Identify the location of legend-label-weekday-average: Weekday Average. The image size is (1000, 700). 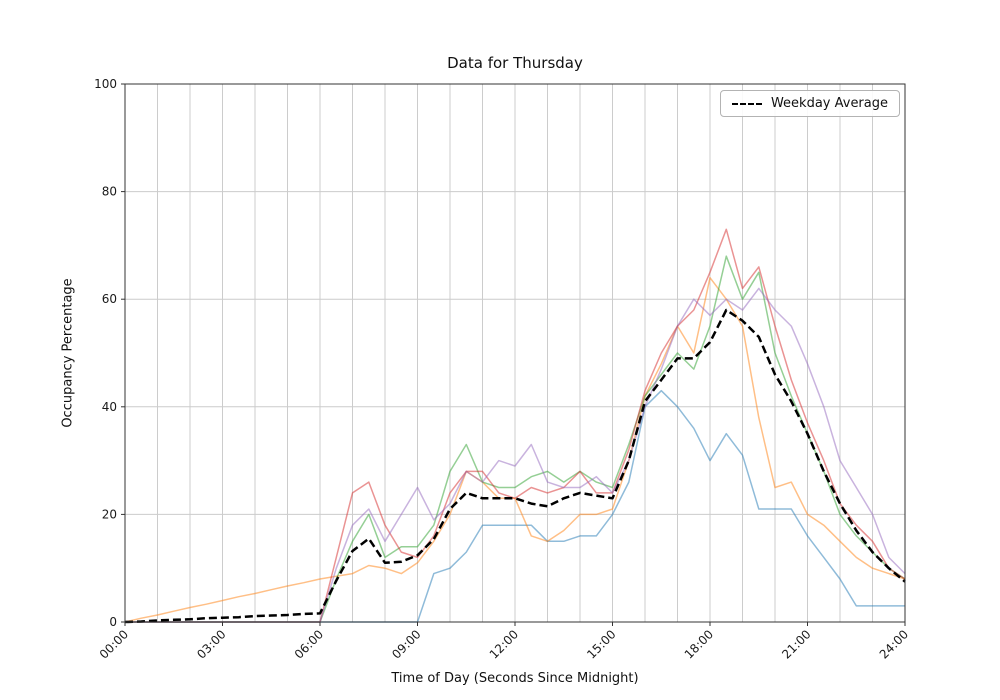
(829, 103).